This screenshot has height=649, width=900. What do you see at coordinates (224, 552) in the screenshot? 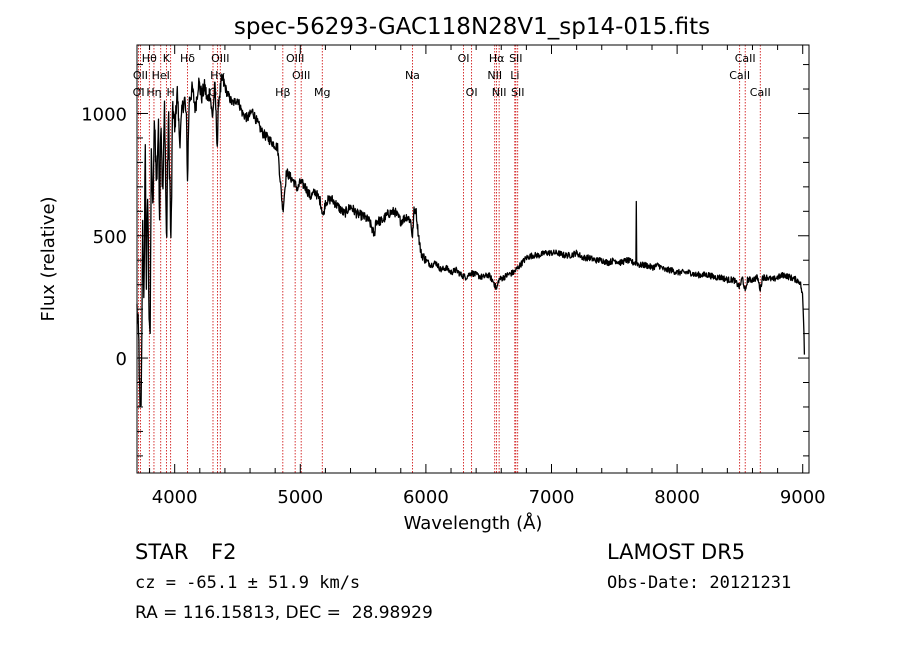
I see `object-subclass: F2` at bounding box center [224, 552].